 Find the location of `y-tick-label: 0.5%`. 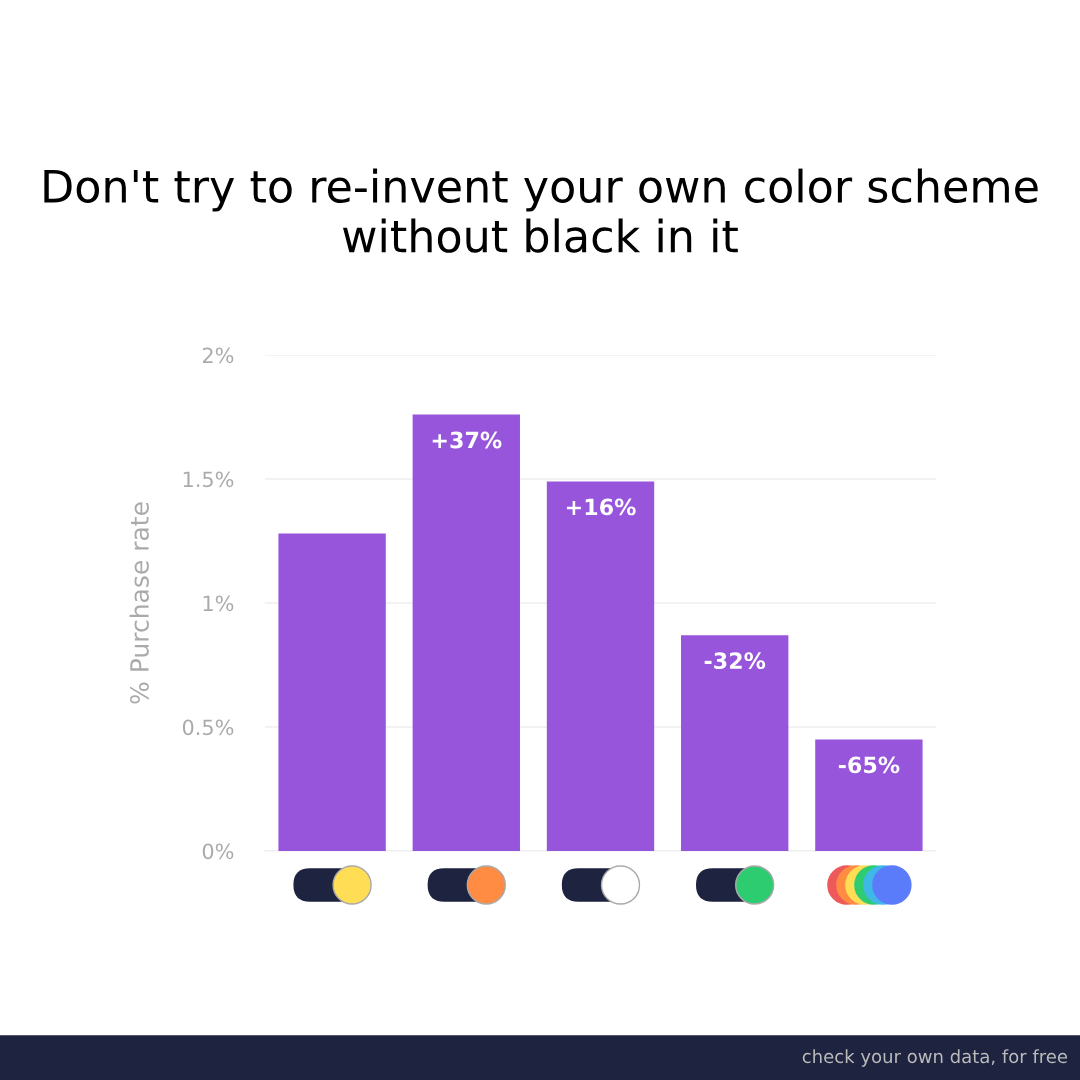

y-tick-label: 0.5% is located at coordinates (208, 727).